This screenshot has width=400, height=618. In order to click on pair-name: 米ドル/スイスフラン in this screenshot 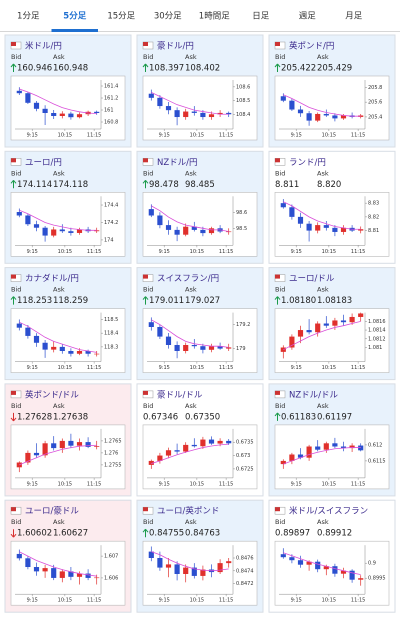, I will do `click(328, 511)`.